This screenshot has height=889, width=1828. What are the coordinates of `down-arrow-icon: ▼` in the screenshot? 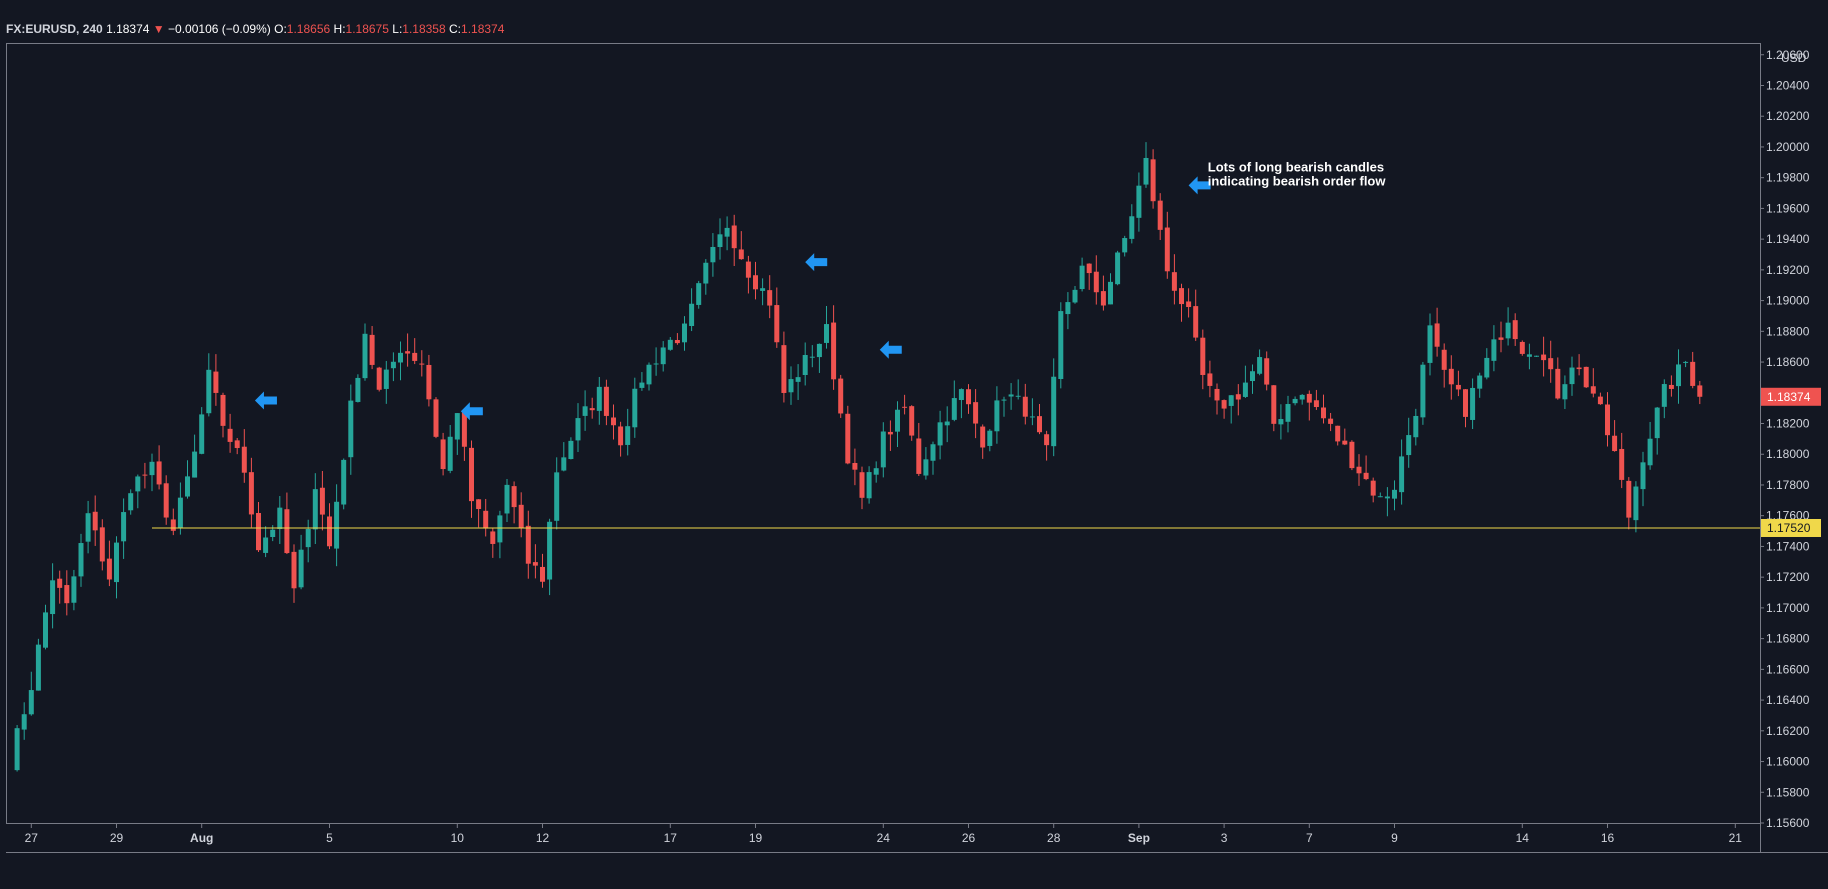 It's located at (158, 29).